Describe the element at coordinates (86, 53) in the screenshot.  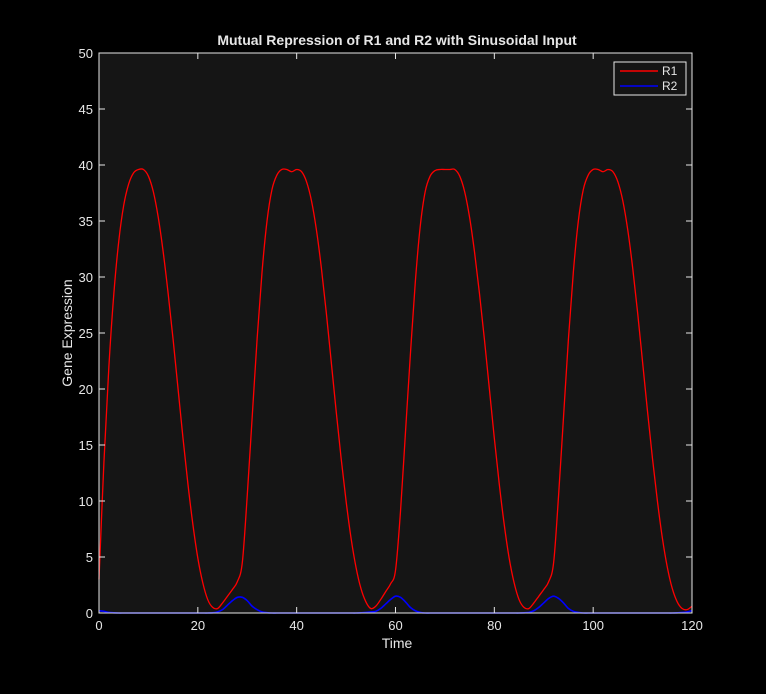
I see `y-tick-label: 50` at that location.